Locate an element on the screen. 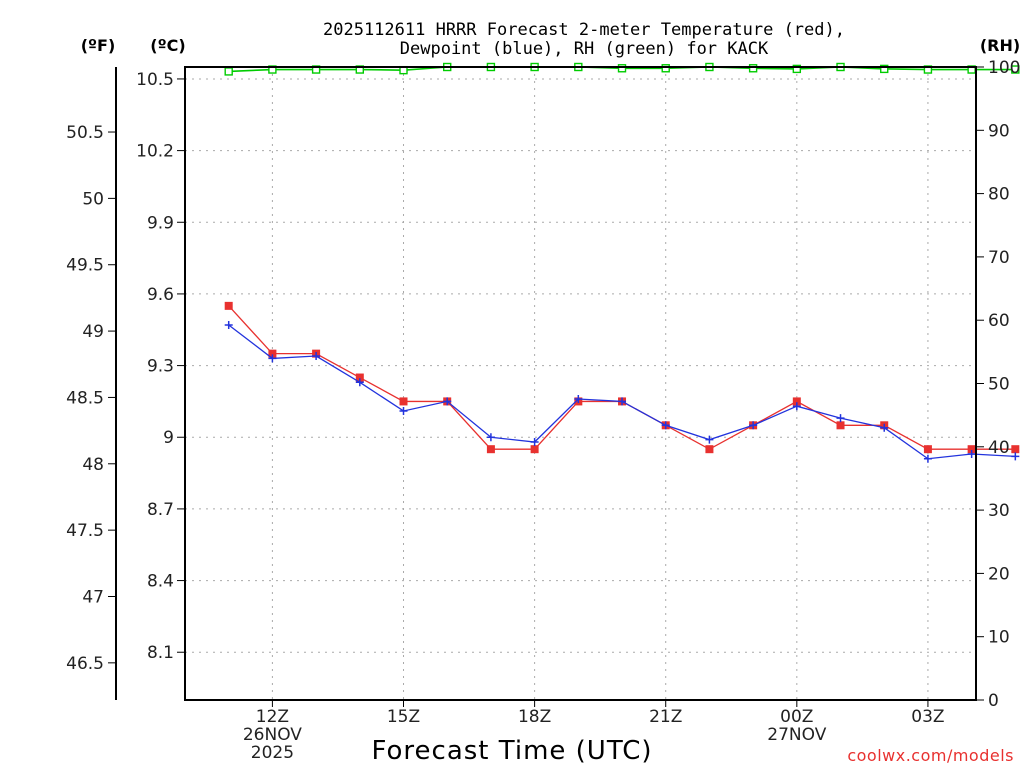  celsius-tick-label: 9.9 is located at coordinates (160, 223).